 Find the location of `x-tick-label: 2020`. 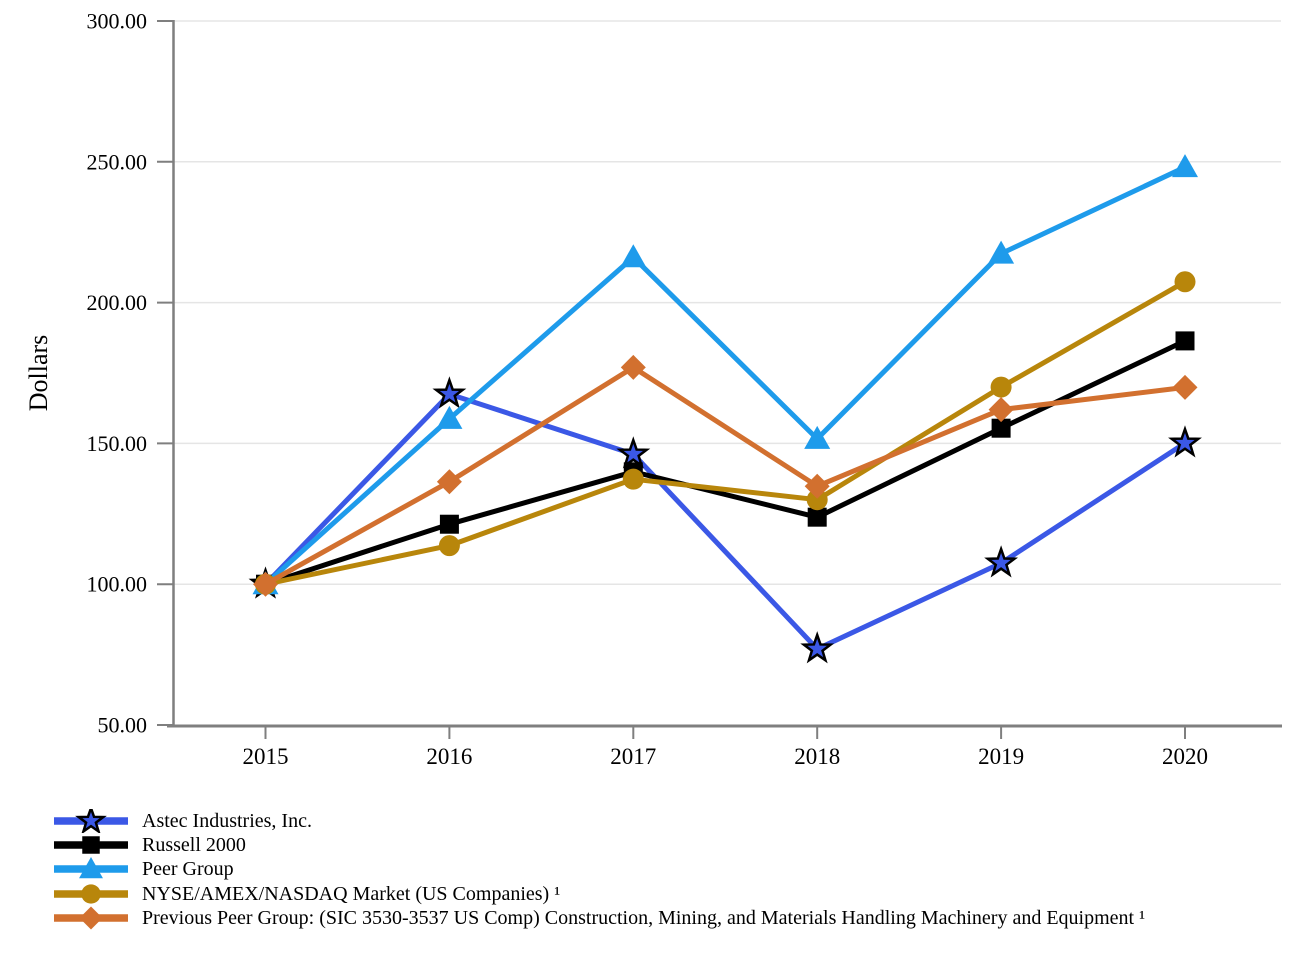

x-tick-label: 2020 is located at coordinates (1185, 756).